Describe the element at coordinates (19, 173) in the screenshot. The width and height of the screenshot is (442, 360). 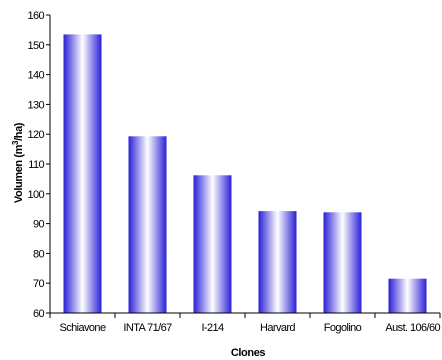
I see `y-axis-title-main: Volumen (m` at that location.